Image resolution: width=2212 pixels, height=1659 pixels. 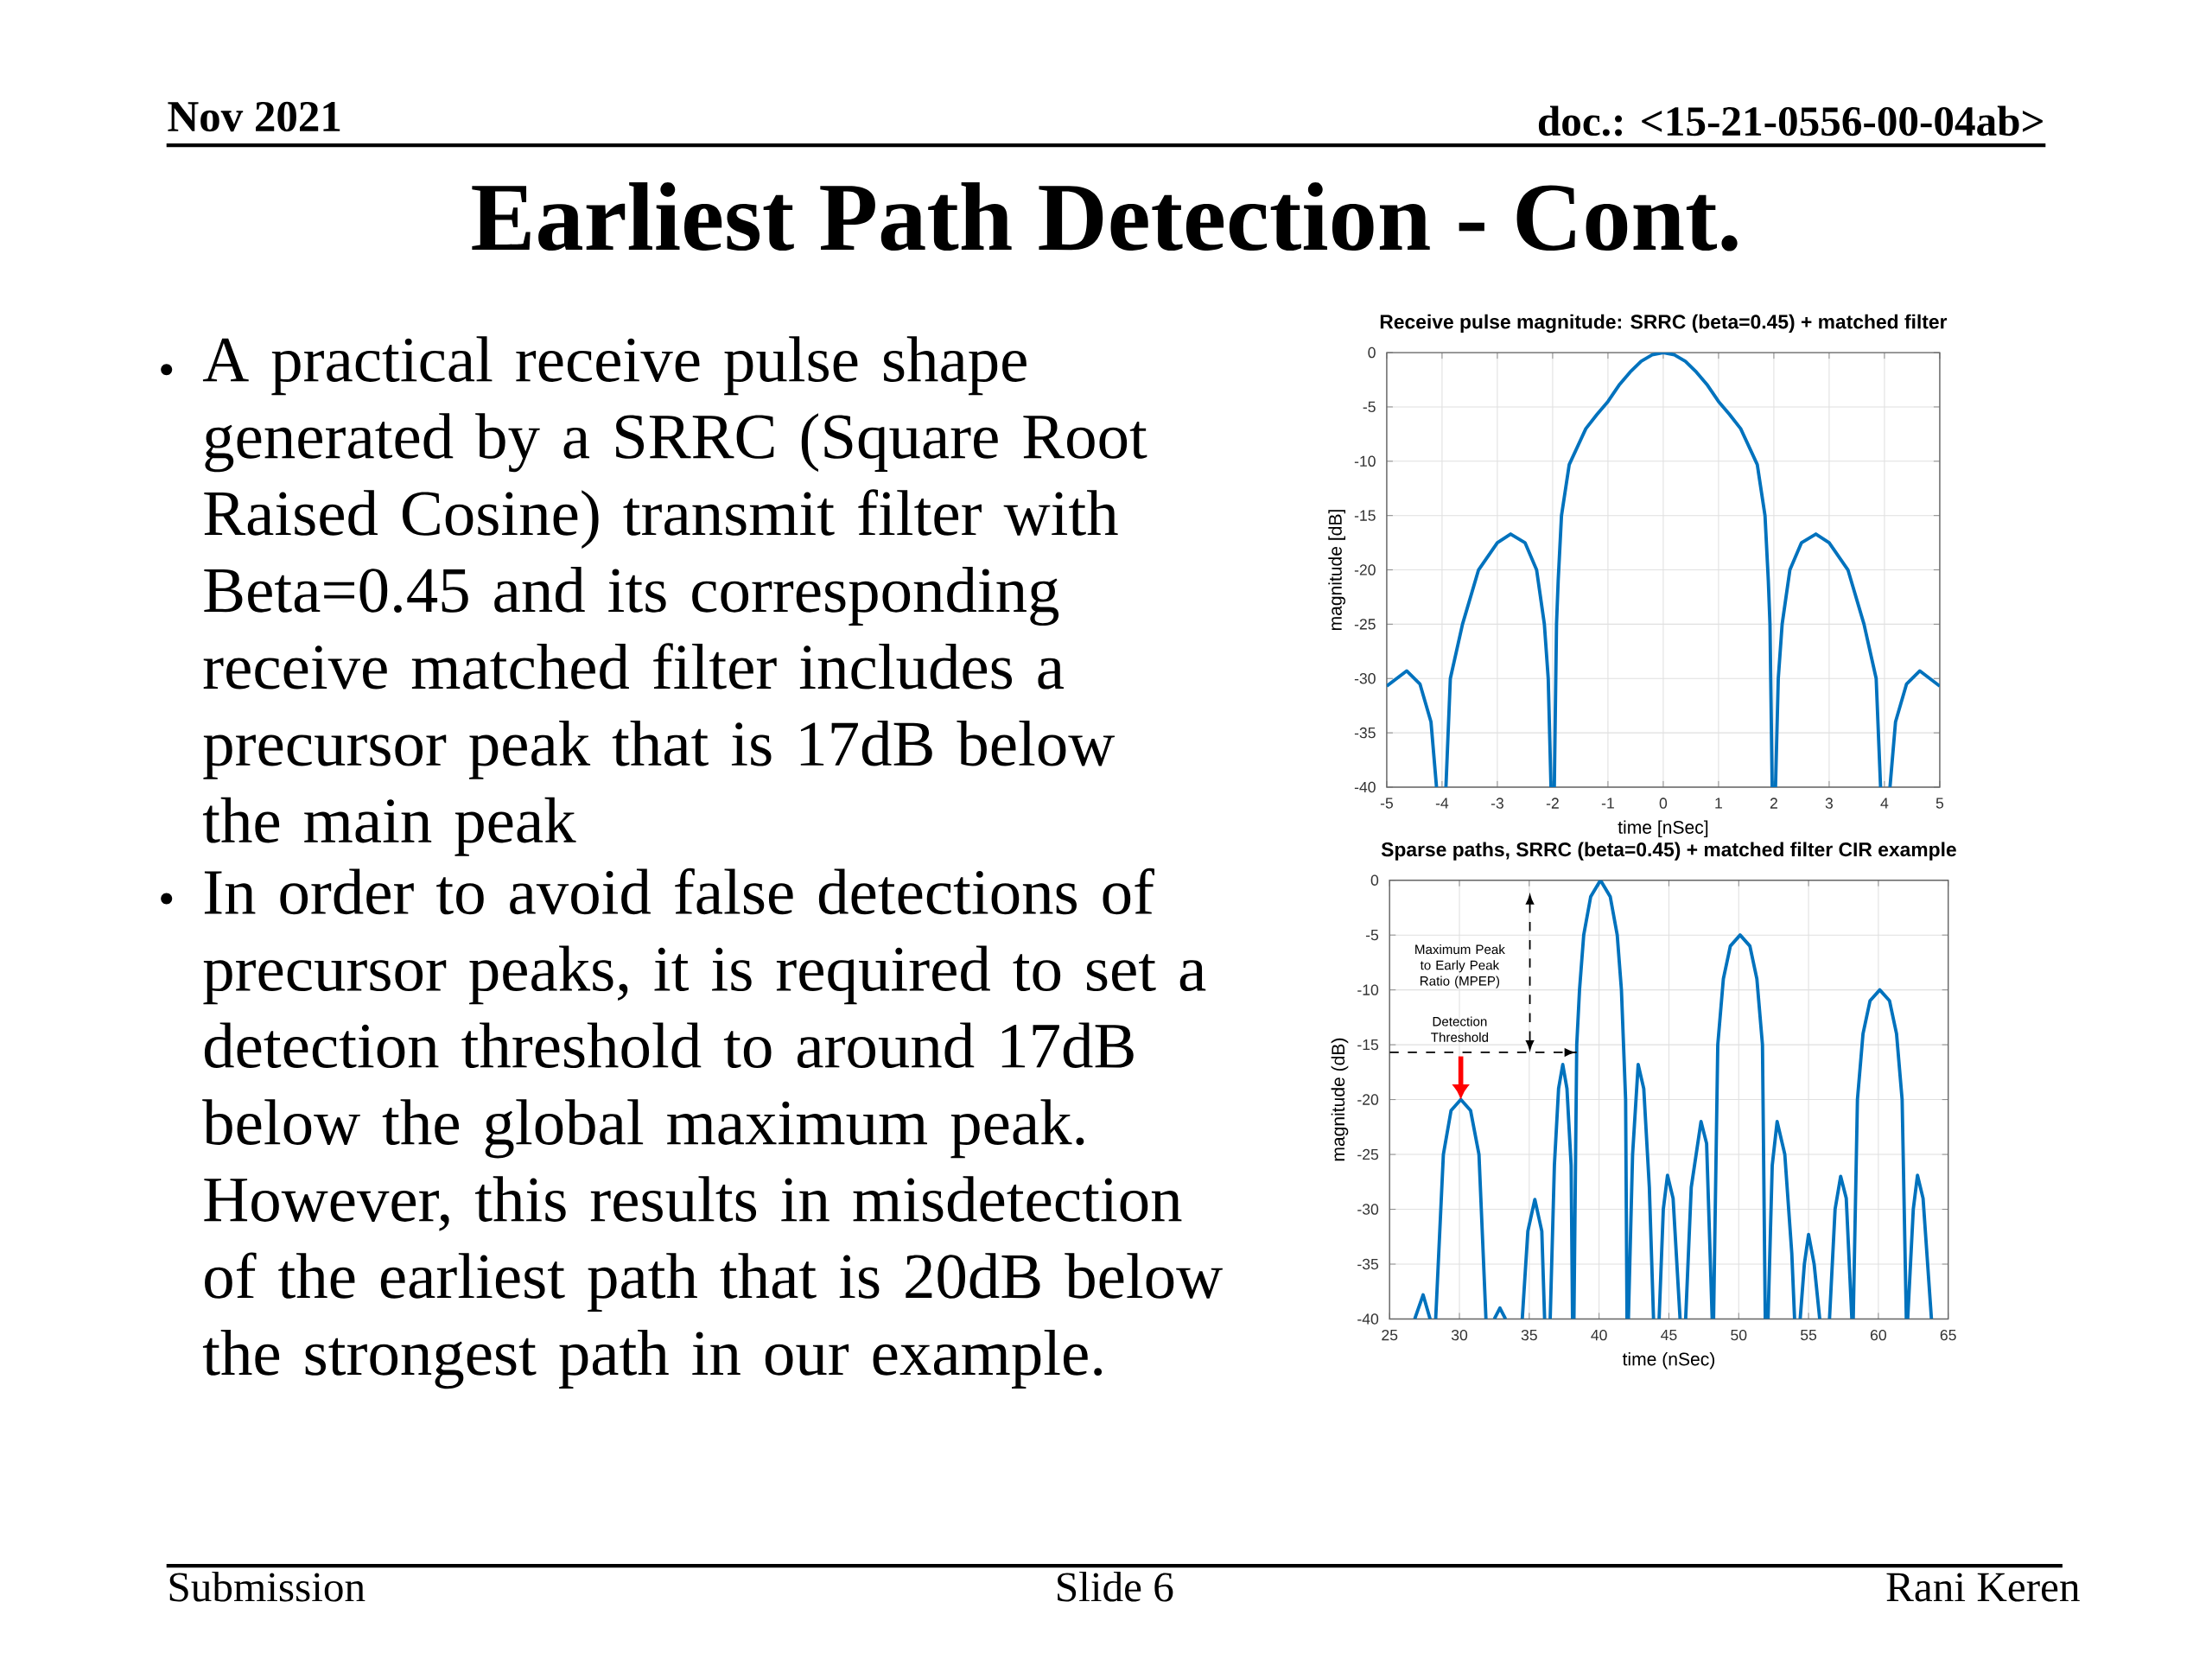 What do you see at coordinates (254, 116) in the screenshot?
I see `text: Nov 2021` at bounding box center [254, 116].